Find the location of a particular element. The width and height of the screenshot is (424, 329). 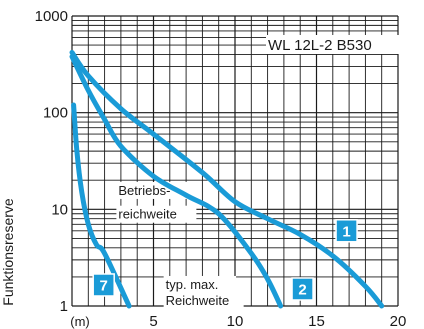

y-tick-label: 10 is located at coordinates (59, 209).